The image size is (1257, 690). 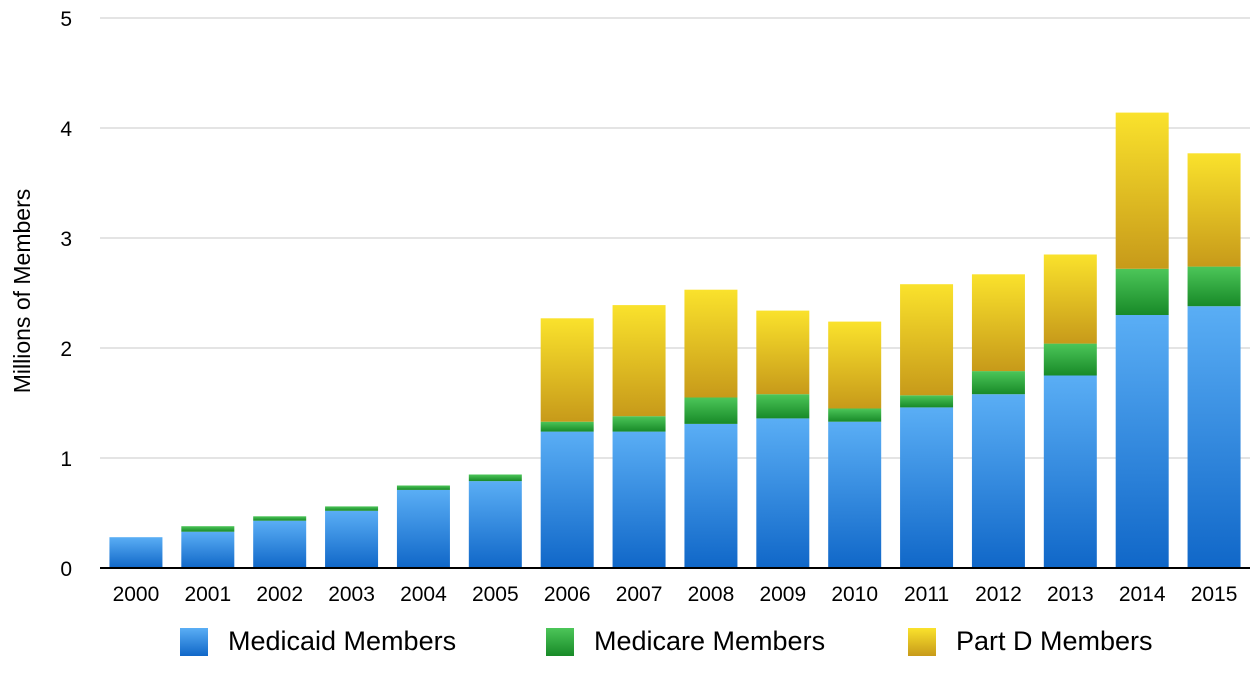 I want to click on x-tick-label: 2007, so click(x=639, y=594).